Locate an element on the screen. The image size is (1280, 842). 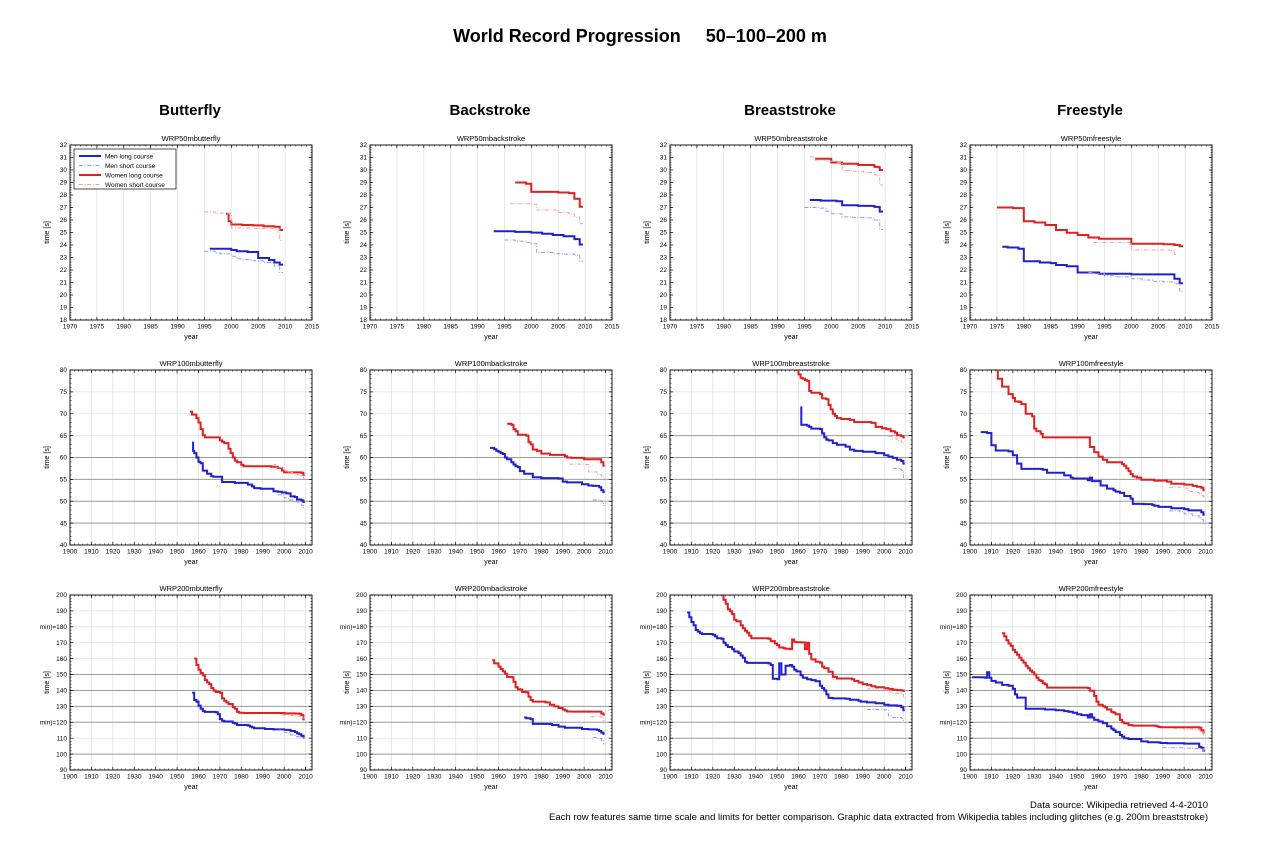
svg-text: 1940 is located at coordinates (455, 777).